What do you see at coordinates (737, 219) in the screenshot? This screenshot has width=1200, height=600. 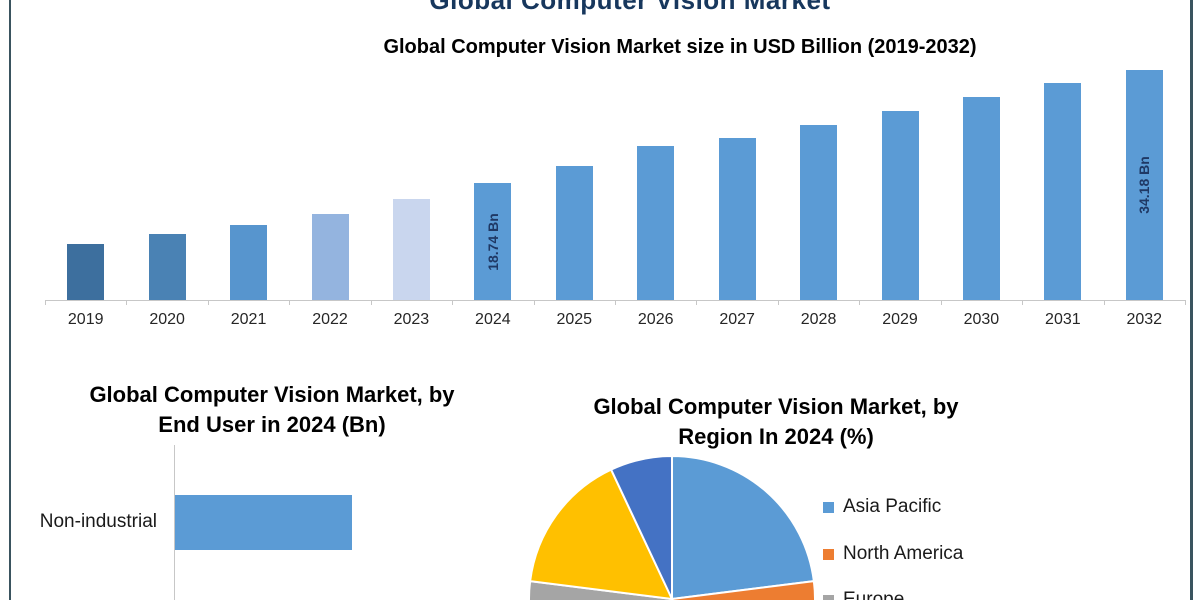 I see `bar-2027` at bounding box center [737, 219].